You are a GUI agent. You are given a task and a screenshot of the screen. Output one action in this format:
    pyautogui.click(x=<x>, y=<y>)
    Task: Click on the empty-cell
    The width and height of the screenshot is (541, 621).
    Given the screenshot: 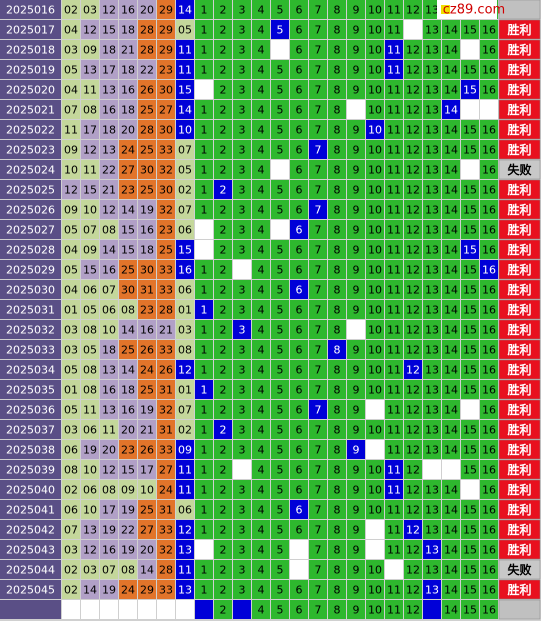 What is the action you would take?
    pyautogui.click(x=356, y=329)
    